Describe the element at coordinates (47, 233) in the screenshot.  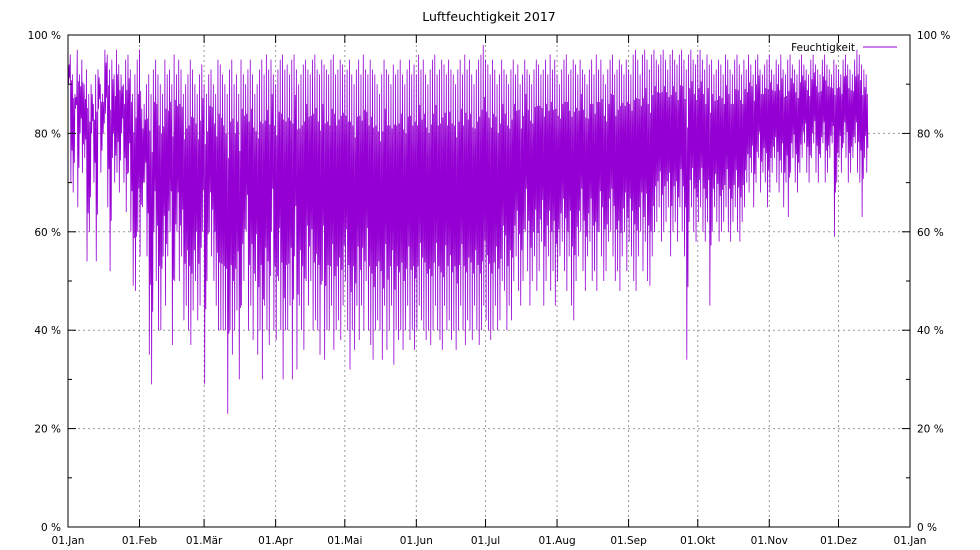
I see `y-tick-label-left: 60 %` at that location.